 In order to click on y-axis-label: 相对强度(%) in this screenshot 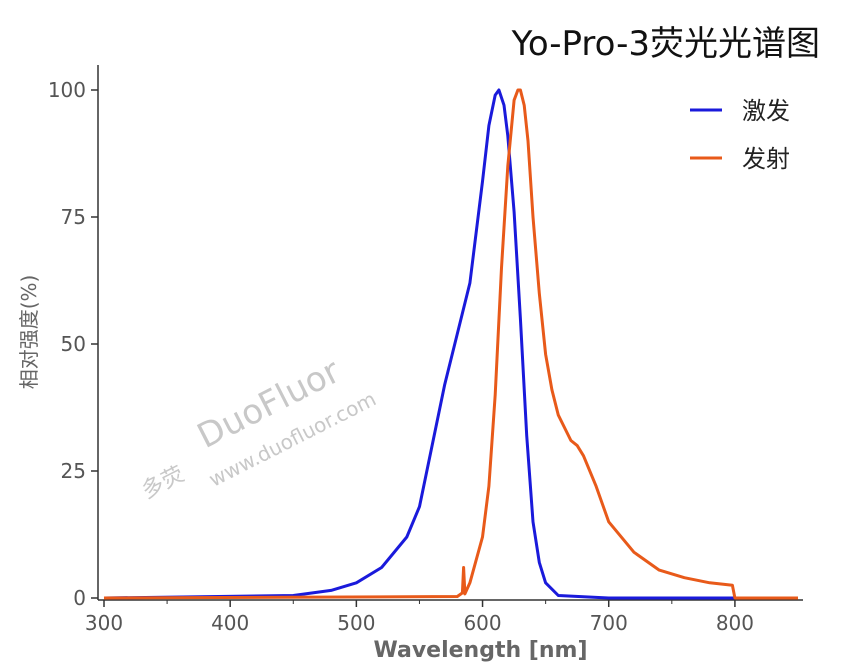, I will do `click(29, 332)`.